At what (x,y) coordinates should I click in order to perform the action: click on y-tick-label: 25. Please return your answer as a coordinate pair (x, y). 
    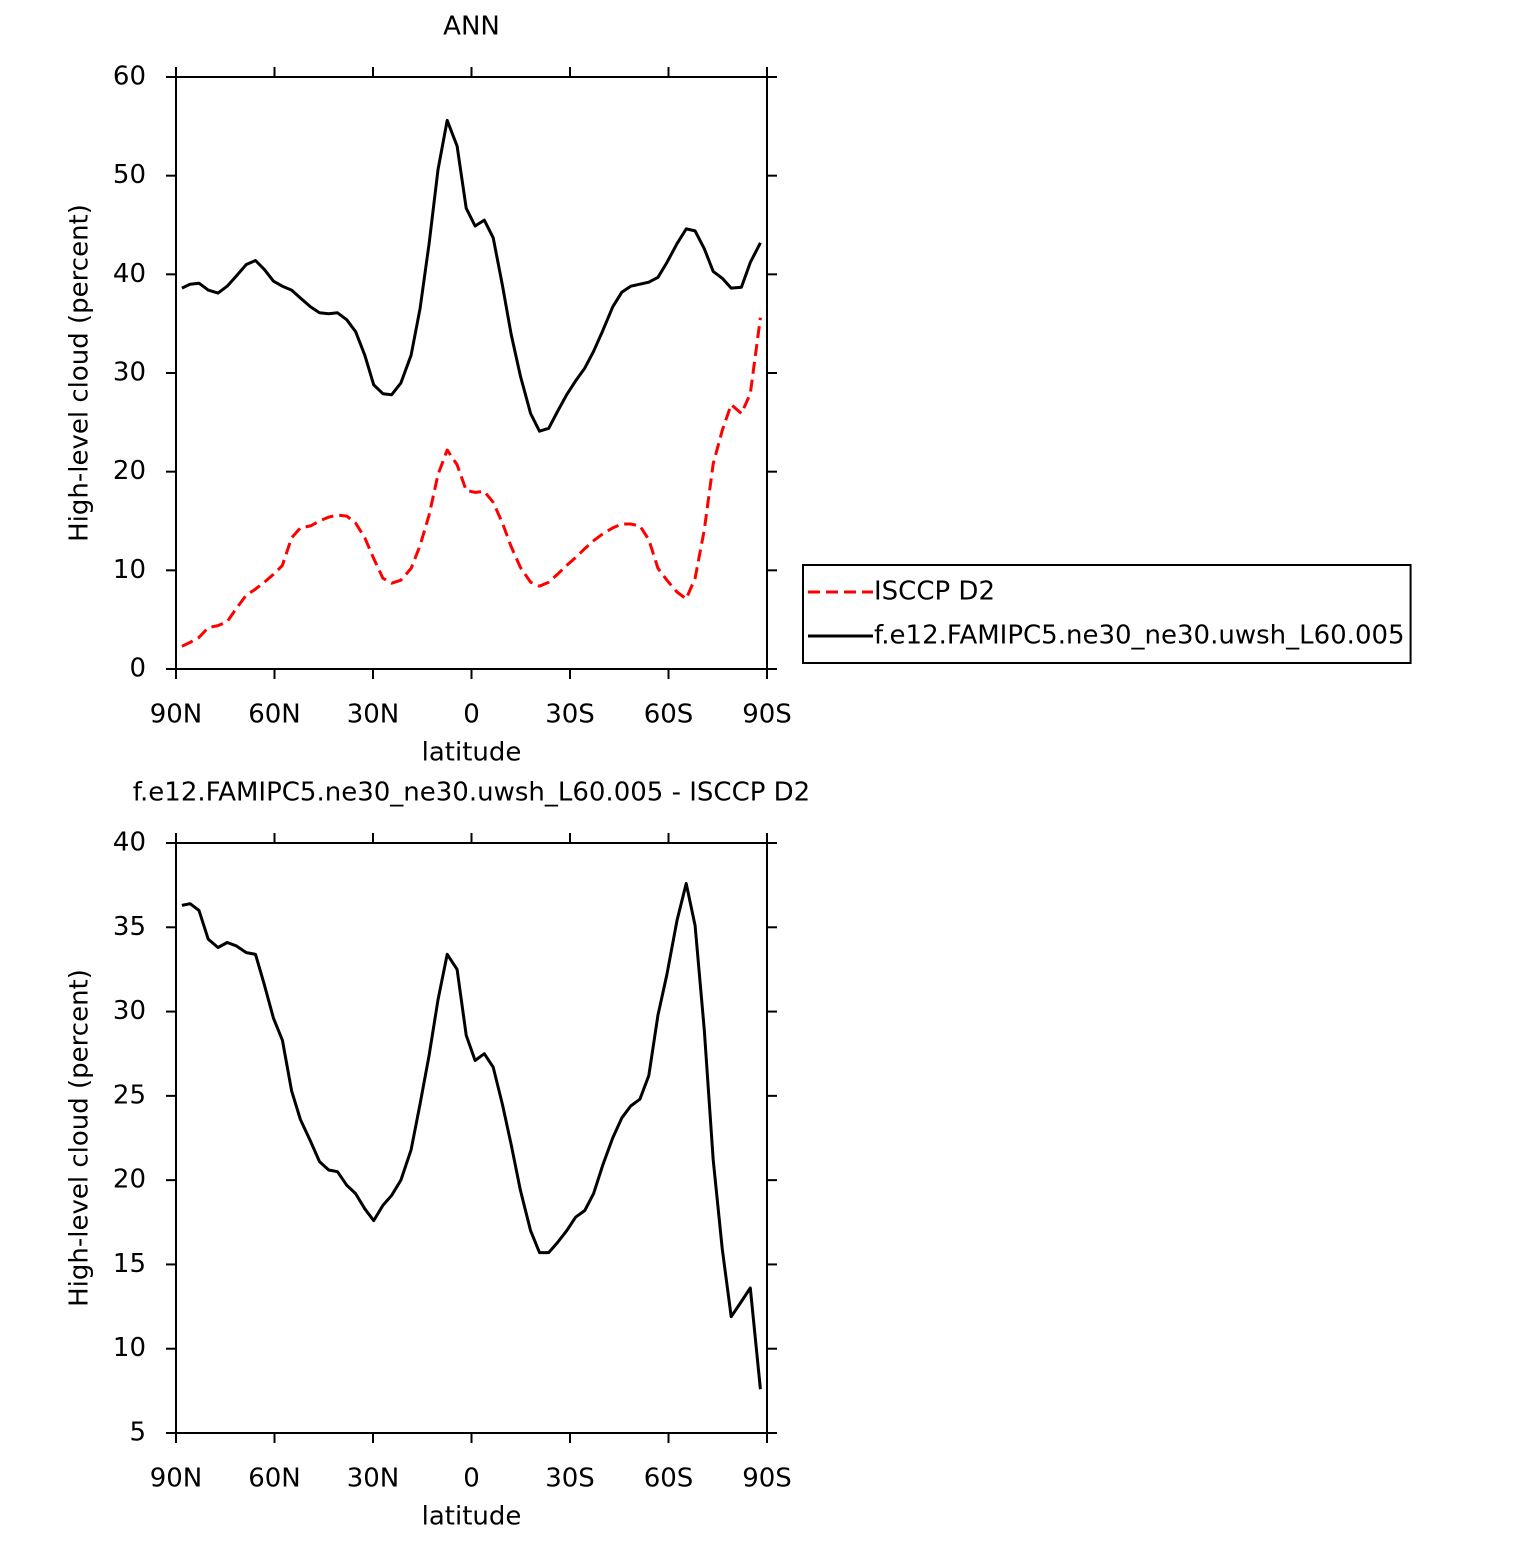
    Looking at the image, I should click on (129, 1095).